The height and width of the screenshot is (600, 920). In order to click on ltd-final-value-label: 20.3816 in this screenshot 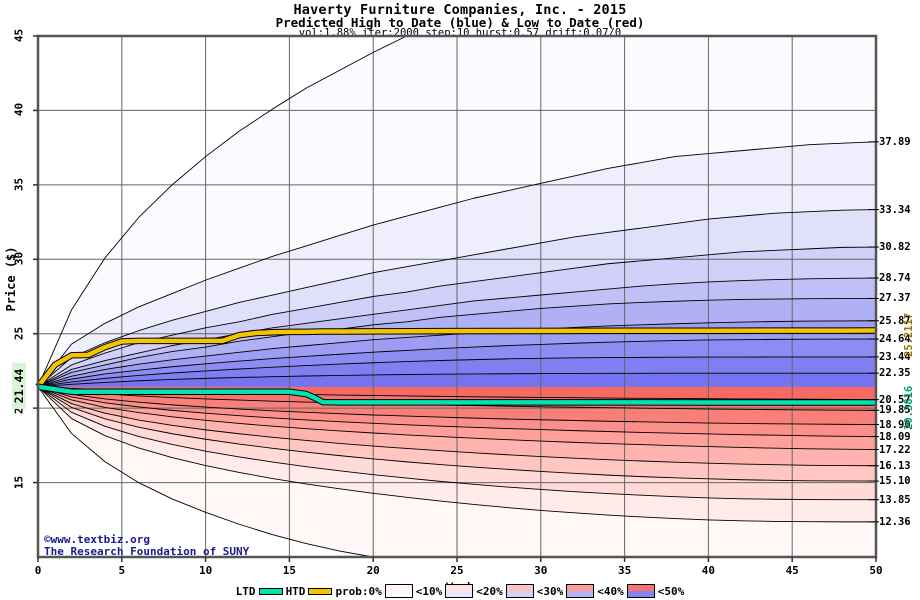, I will do `click(909, 408)`.